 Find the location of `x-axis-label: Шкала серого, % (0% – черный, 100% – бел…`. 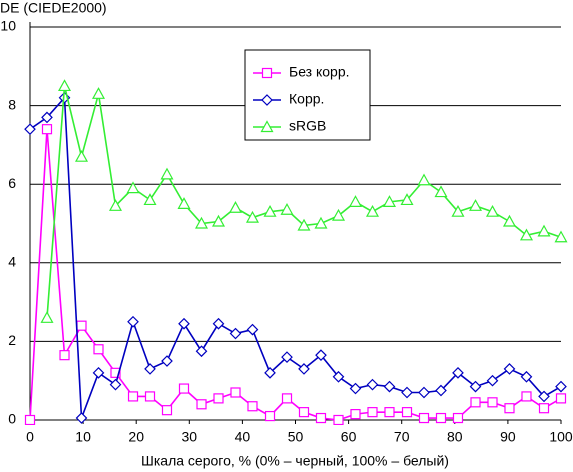

x-axis-label: Шкала серого, % (0% – черный, 100% – бел… is located at coordinates (295, 461).